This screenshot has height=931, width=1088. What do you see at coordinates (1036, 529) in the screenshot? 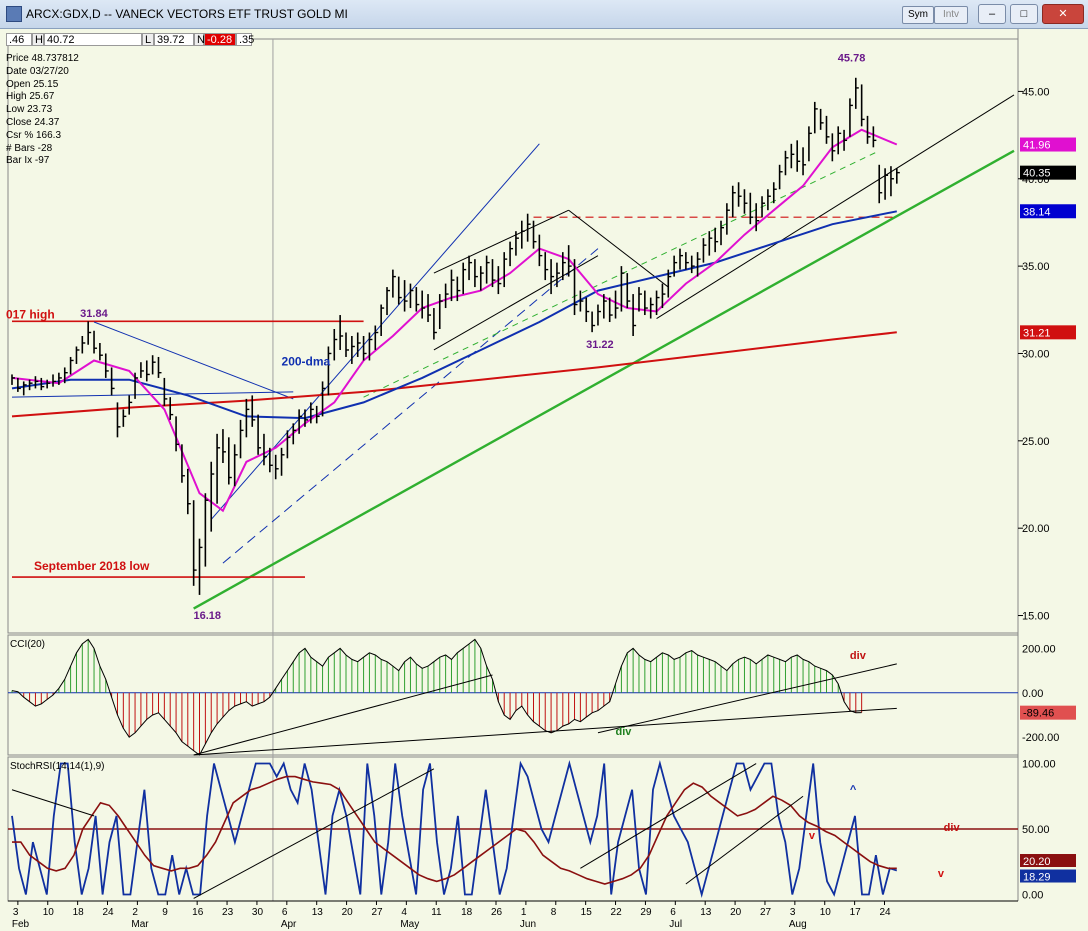
I see `y-tick-label: 20.00` at bounding box center [1036, 529].